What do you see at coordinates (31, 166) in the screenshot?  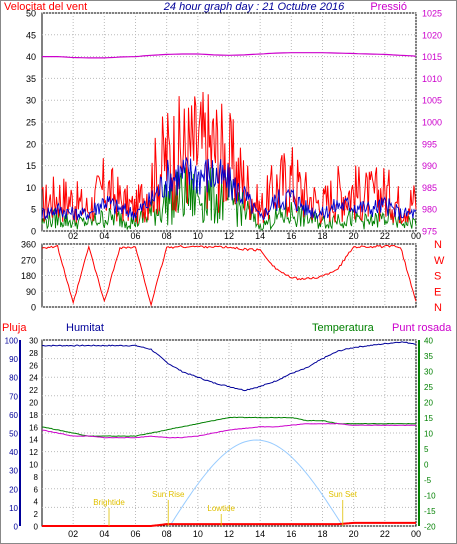 I see `wind-tick-label: 15` at bounding box center [31, 166].